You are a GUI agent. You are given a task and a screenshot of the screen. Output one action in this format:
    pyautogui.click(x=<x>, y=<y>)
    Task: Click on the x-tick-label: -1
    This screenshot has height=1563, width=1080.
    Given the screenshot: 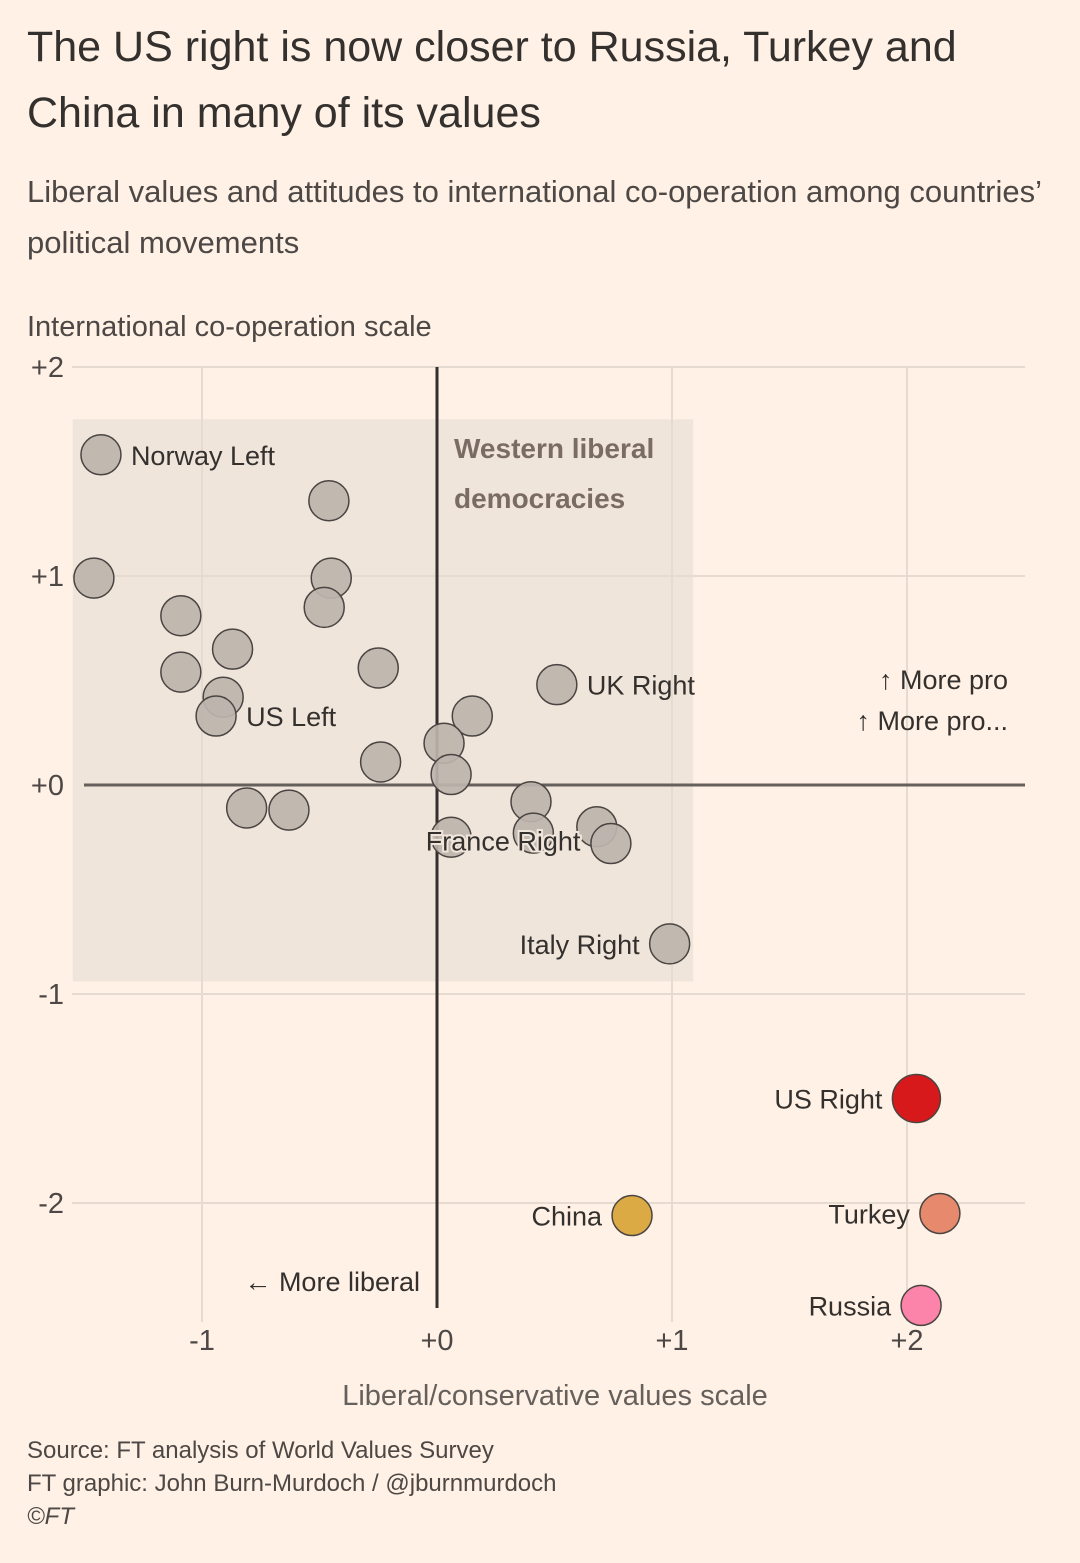 What is the action you would take?
    pyautogui.click(x=202, y=1341)
    